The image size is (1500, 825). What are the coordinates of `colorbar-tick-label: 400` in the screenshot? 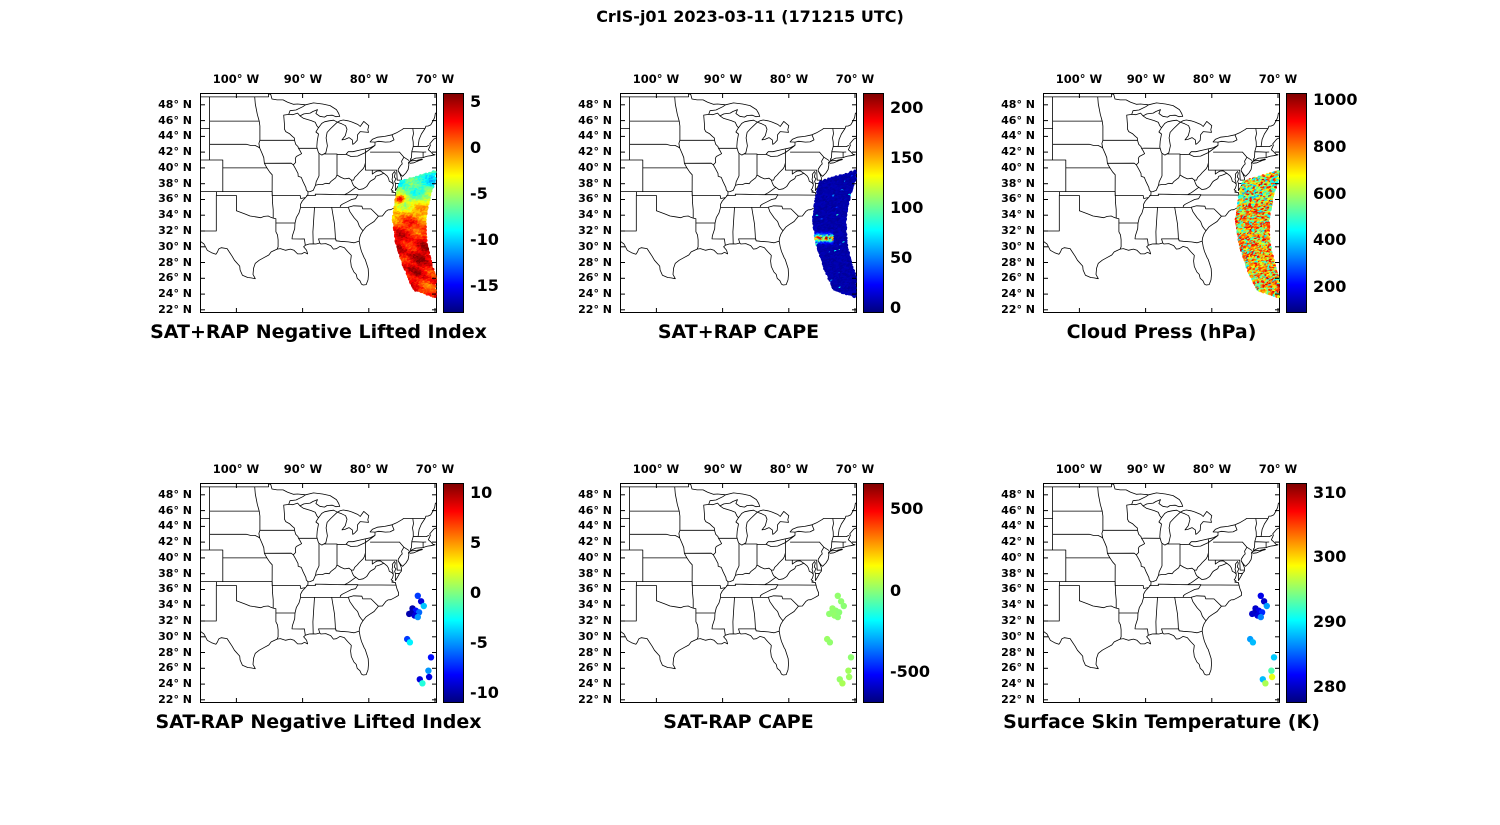 It's located at (1330, 239).